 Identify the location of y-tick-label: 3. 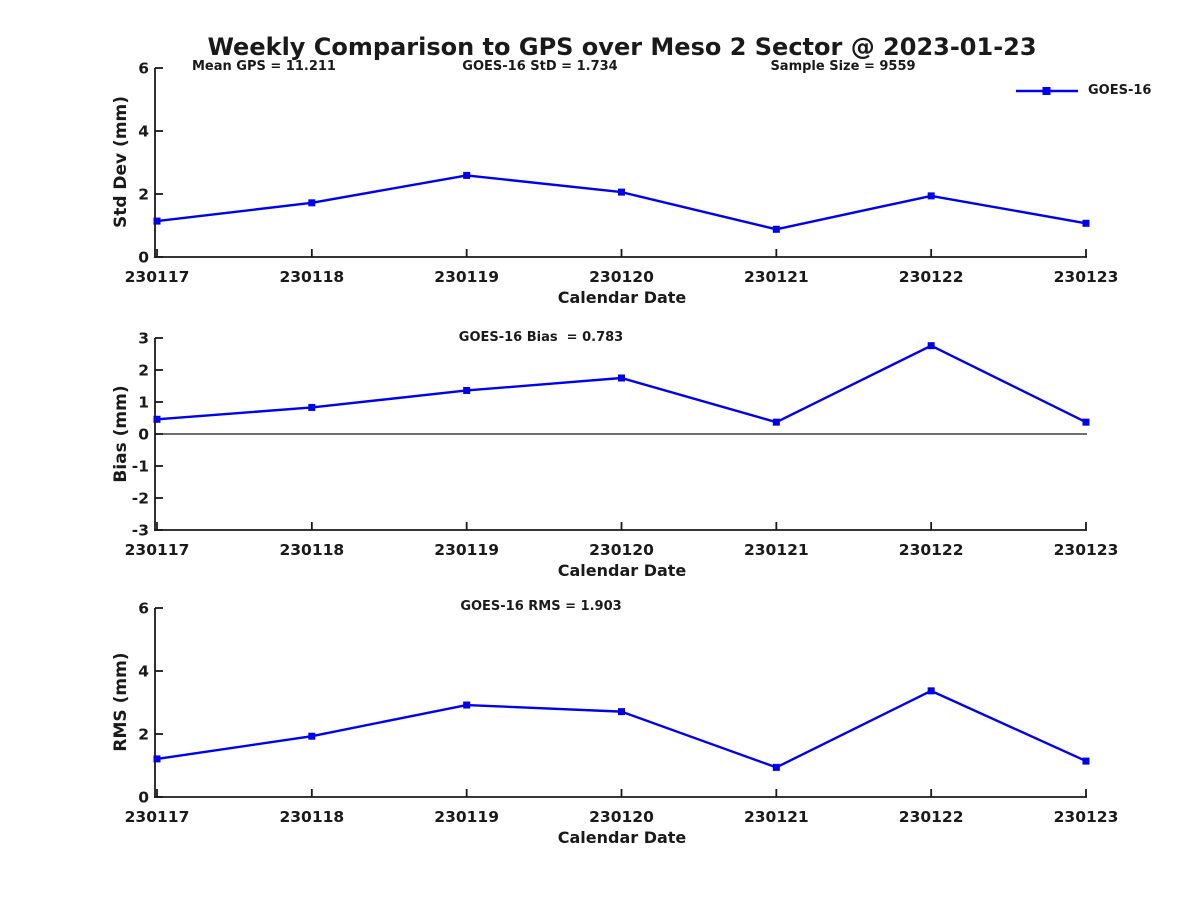
(143, 339).